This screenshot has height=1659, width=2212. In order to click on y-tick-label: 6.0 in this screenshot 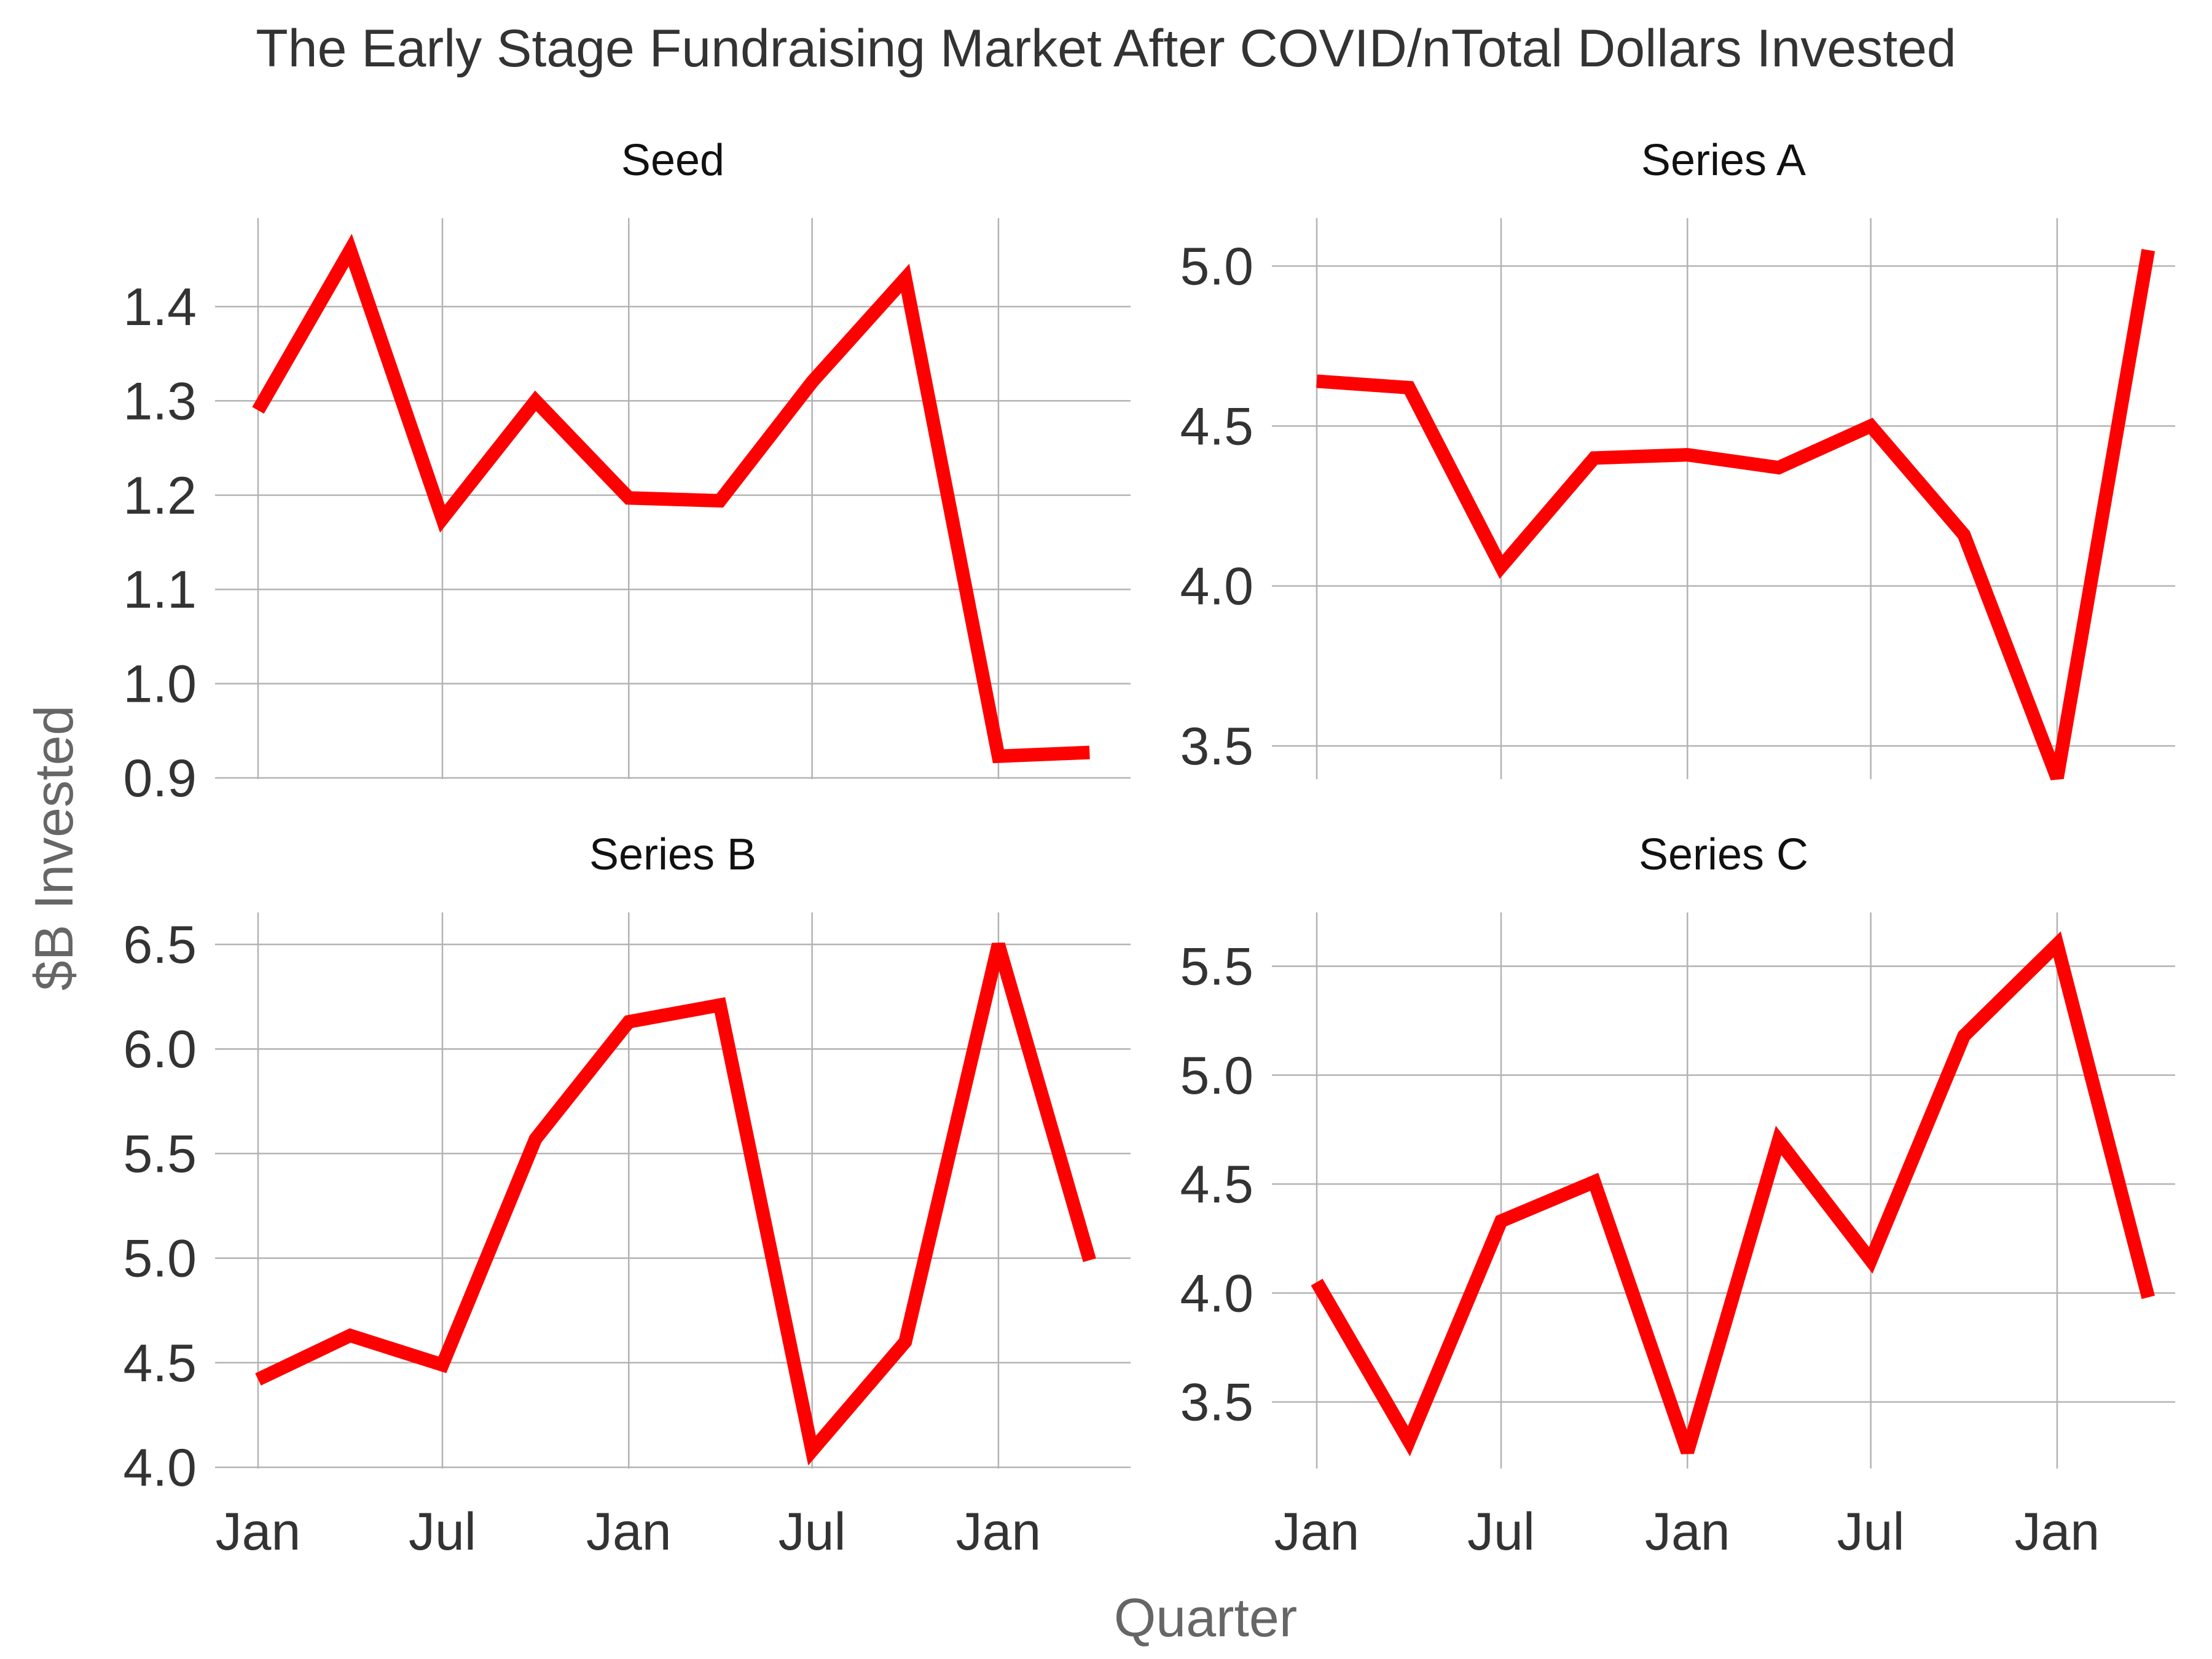, I will do `click(160, 1049)`.